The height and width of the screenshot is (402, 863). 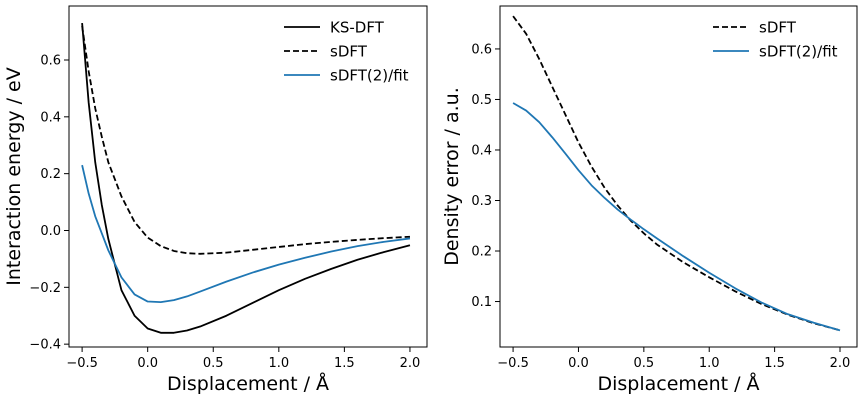 I want to click on y-tick-label: 0.1, so click(x=481, y=302).